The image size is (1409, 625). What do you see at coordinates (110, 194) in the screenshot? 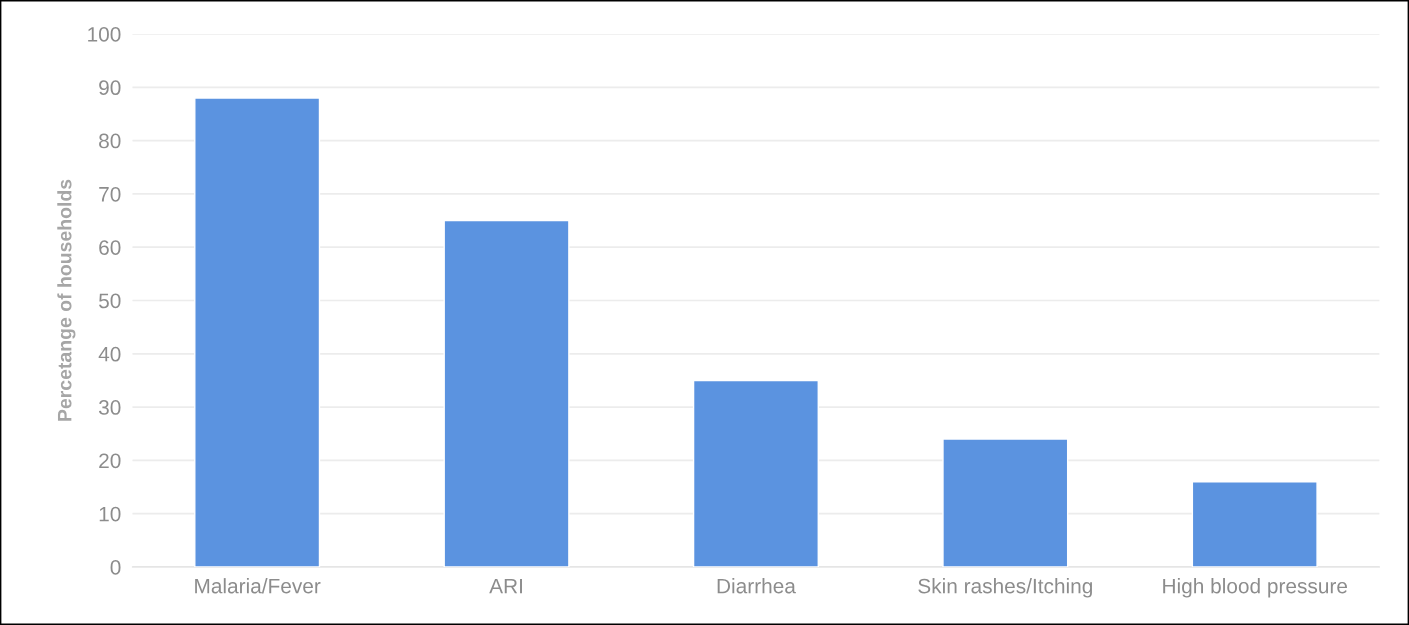
I see `y-tick-label: 70` at bounding box center [110, 194].